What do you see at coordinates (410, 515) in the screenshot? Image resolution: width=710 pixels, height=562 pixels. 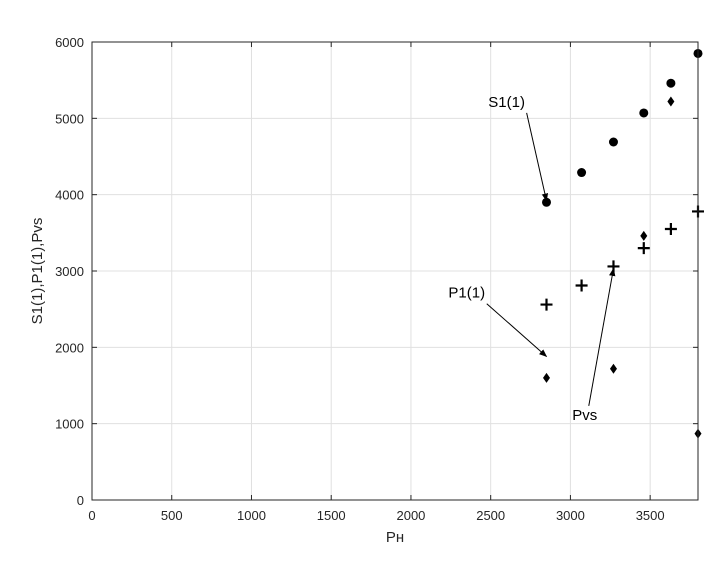 I see `x-tick-label: 2000` at bounding box center [410, 515].